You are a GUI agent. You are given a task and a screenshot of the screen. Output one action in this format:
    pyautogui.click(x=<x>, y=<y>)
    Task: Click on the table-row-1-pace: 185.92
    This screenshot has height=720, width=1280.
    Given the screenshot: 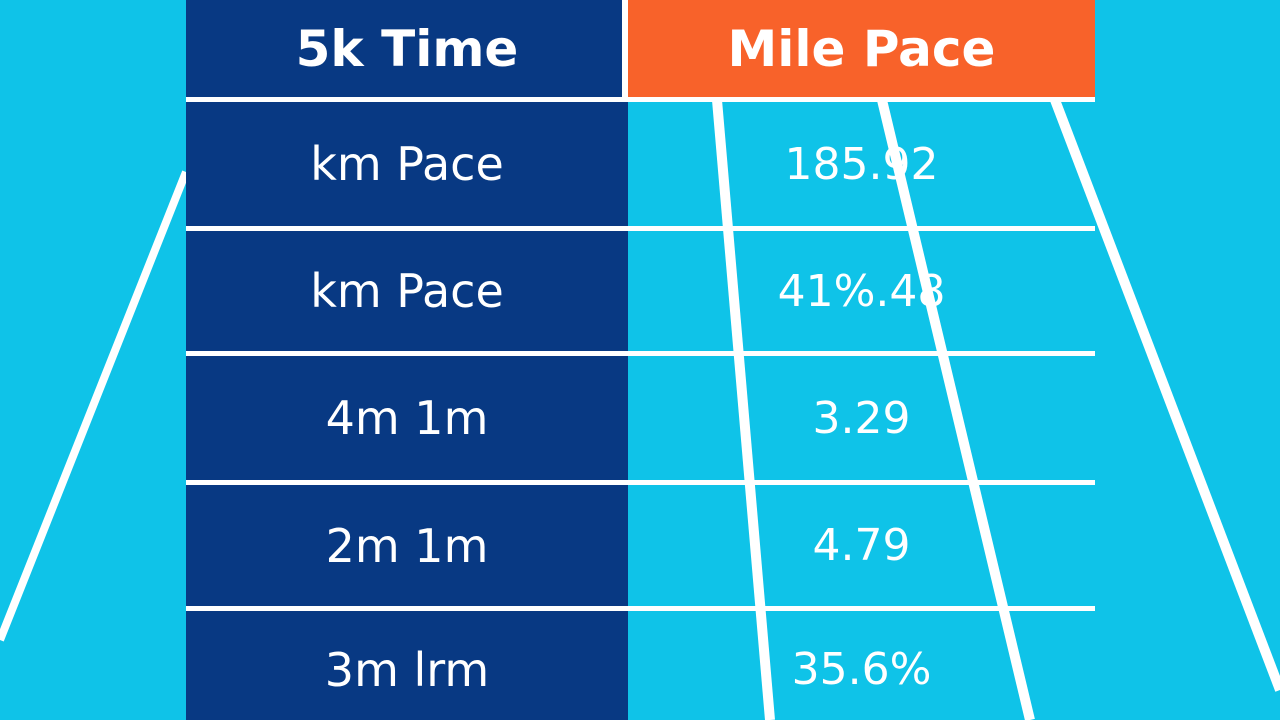 What is the action you would take?
    pyautogui.click(x=861, y=164)
    